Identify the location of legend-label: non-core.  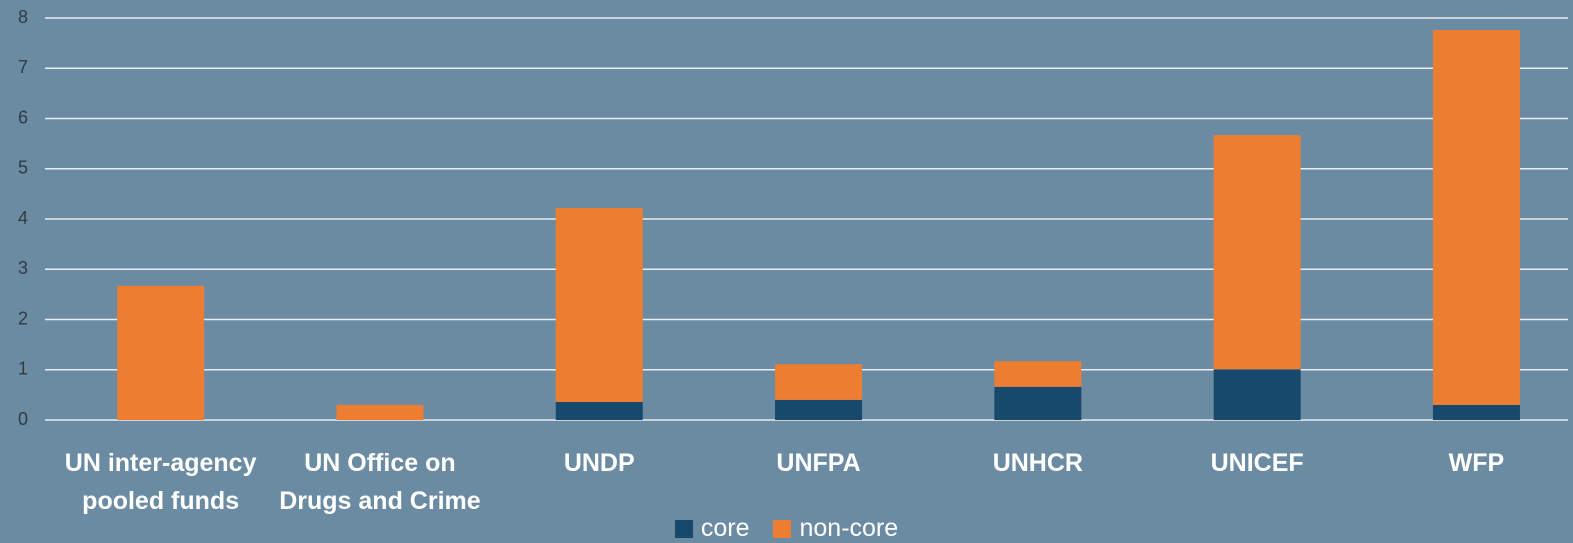
(849, 528).